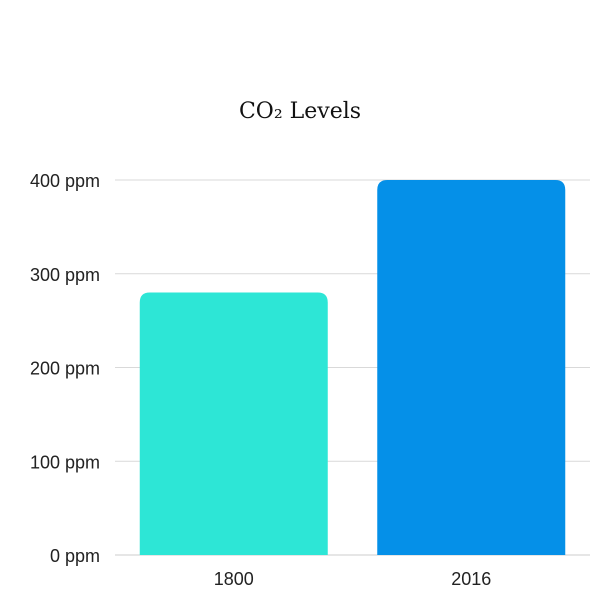 The height and width of the screenshot is (605, 600). I want to click on y-tick-label: 200 ppm, so click(65, 369).